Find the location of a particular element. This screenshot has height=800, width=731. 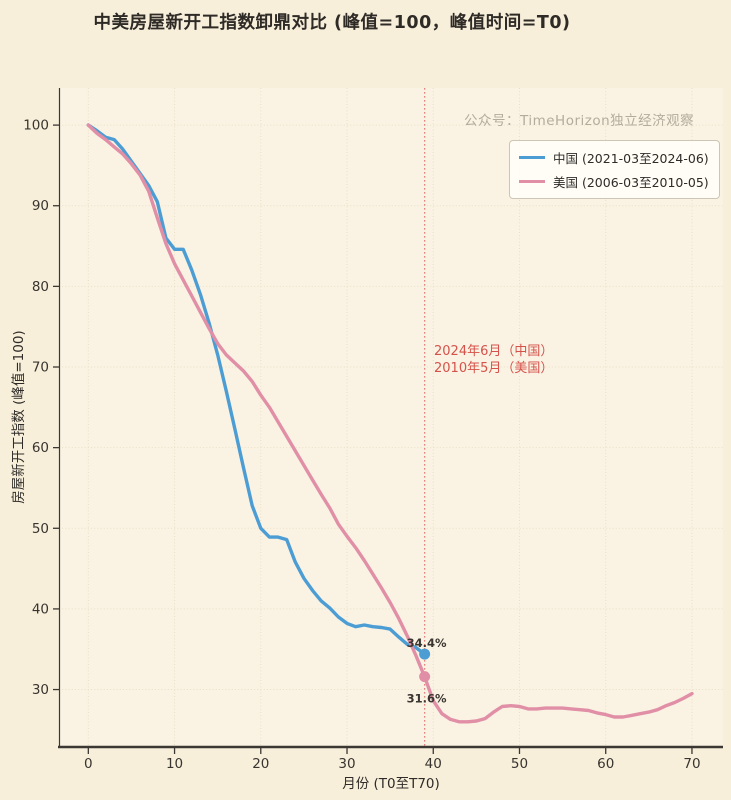

china-end-marker is located at coordinates (425, 654).